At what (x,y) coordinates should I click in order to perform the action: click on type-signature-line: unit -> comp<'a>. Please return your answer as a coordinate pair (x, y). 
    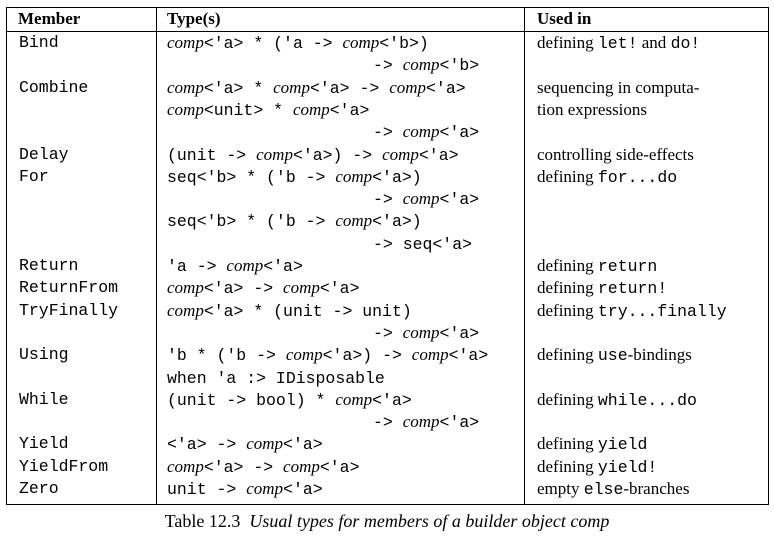
    Looking at the image, I should click on (245, 489).